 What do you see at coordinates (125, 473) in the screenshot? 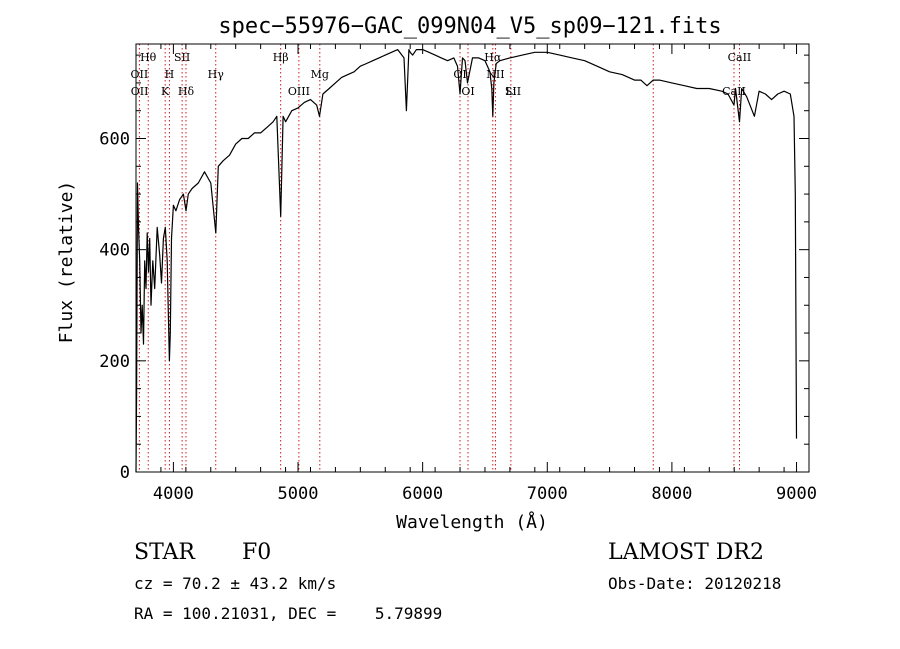
I see `y-tick-label: 0` at bounding box center [125, 473].